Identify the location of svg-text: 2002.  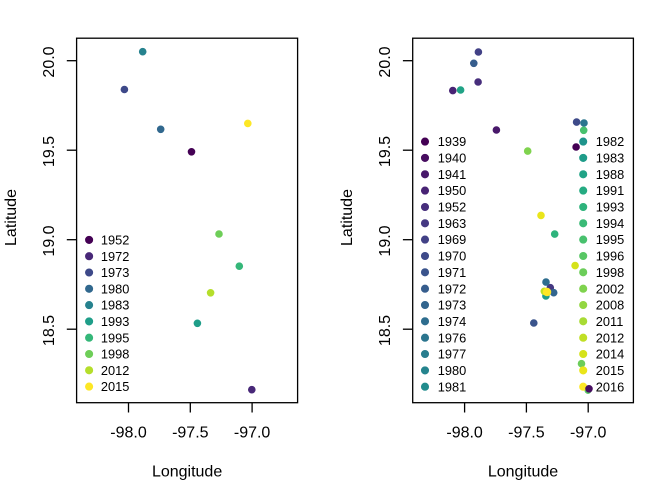
(610, 288).